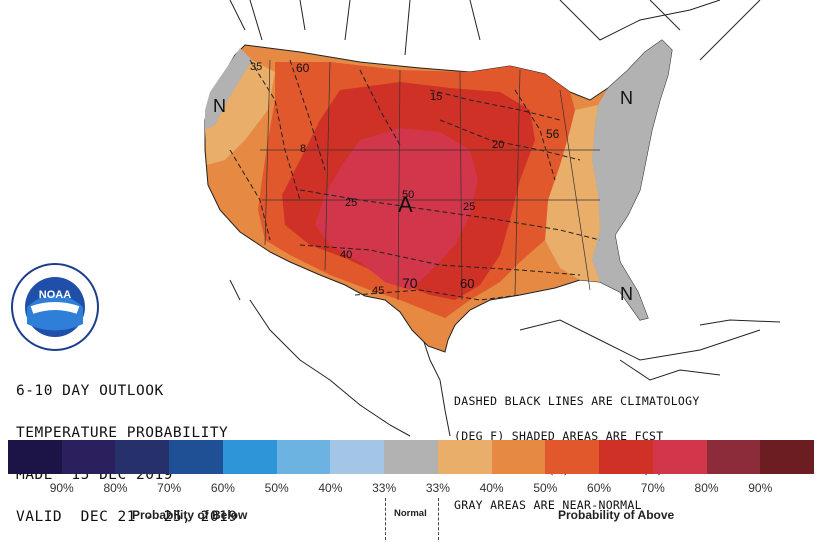 The width and height of the screenshot is (820, 548). I want to click on normal-separator-right, so click(438, 519).